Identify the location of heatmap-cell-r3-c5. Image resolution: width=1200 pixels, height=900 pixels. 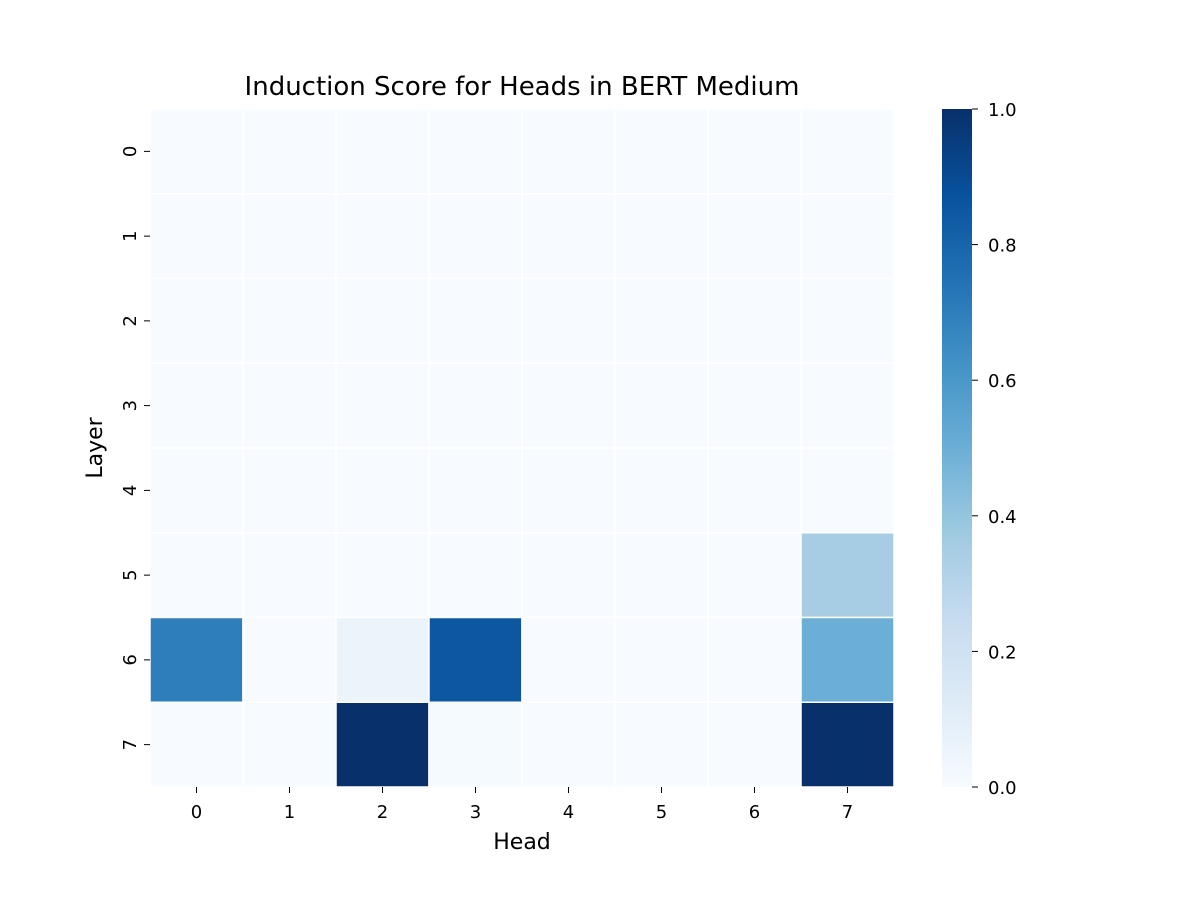
(661, 405).